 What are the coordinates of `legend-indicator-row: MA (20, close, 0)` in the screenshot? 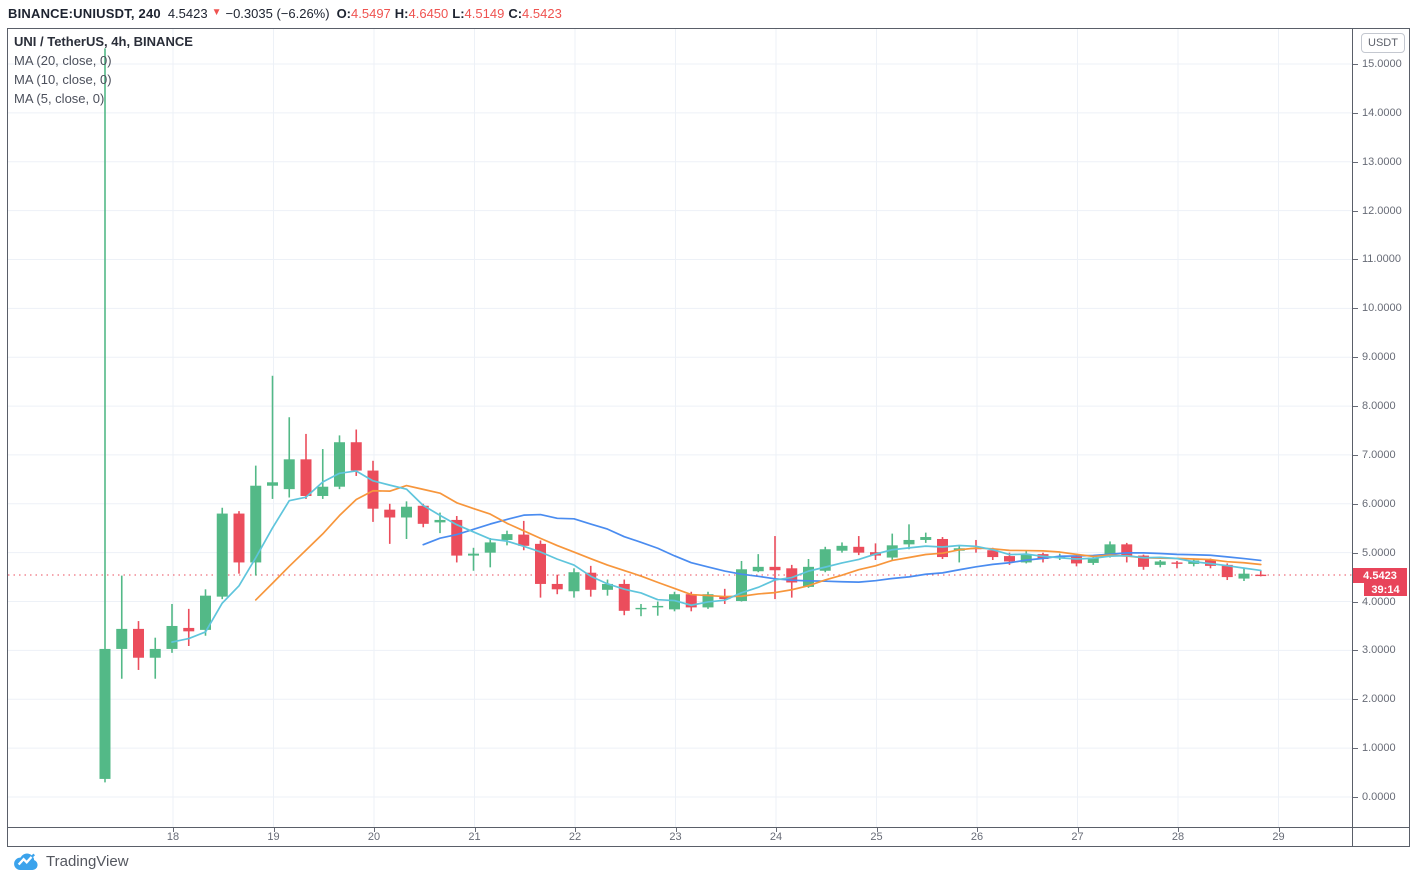 It's located at (63, 60).